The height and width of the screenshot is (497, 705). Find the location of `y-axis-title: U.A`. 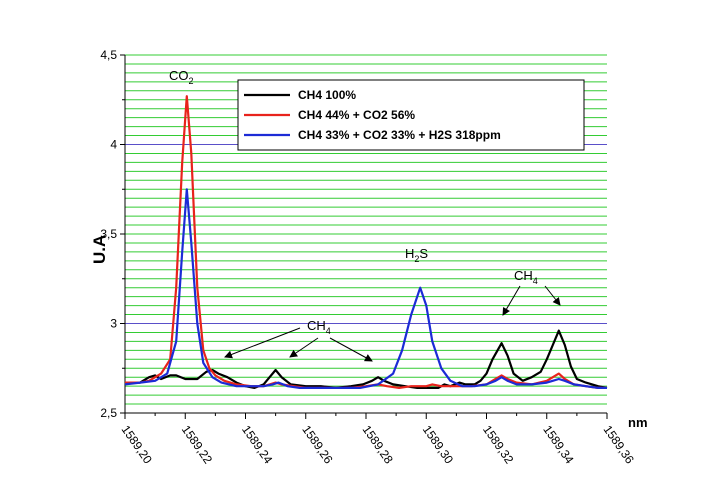

y-axis-title: U.A is located at coordinates (99, 249).